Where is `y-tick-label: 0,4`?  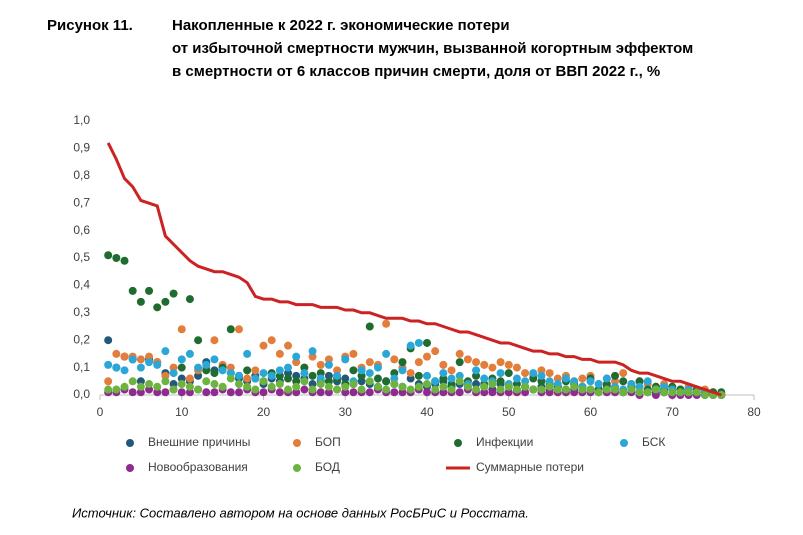
y-tick-label: 0,4 is located at coordinates (81, 285).